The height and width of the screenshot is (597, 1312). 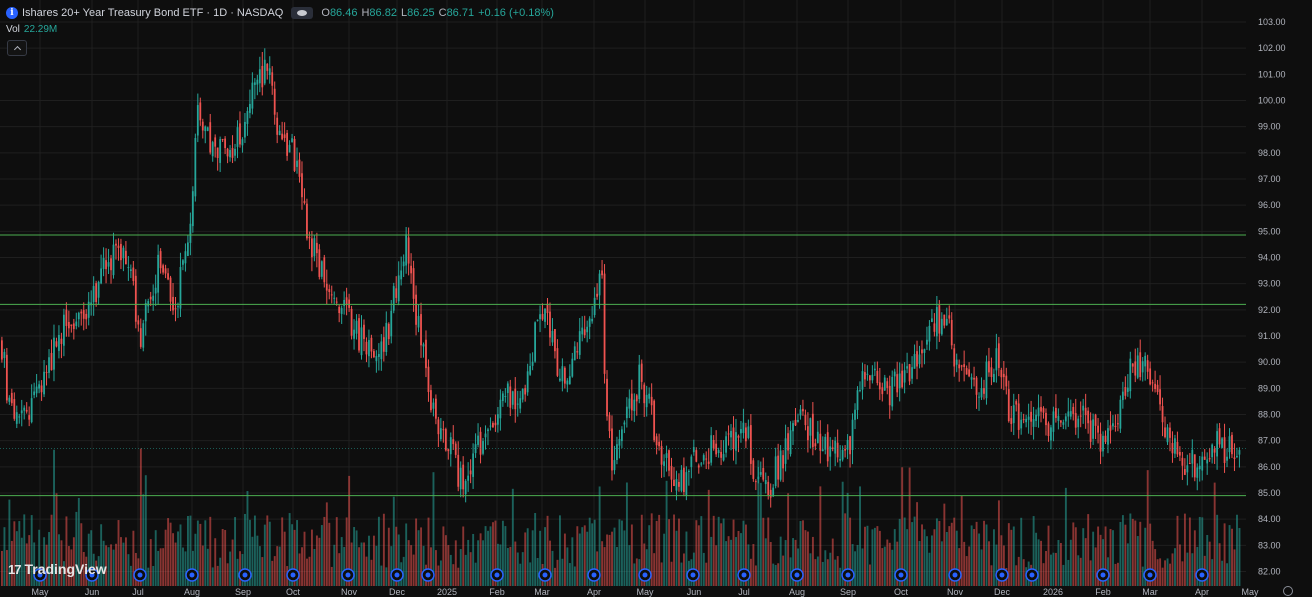 What do you see at coordinates (442, 13) in the screenshot?
I see `close-label: C` at bounding box center [442, 13].